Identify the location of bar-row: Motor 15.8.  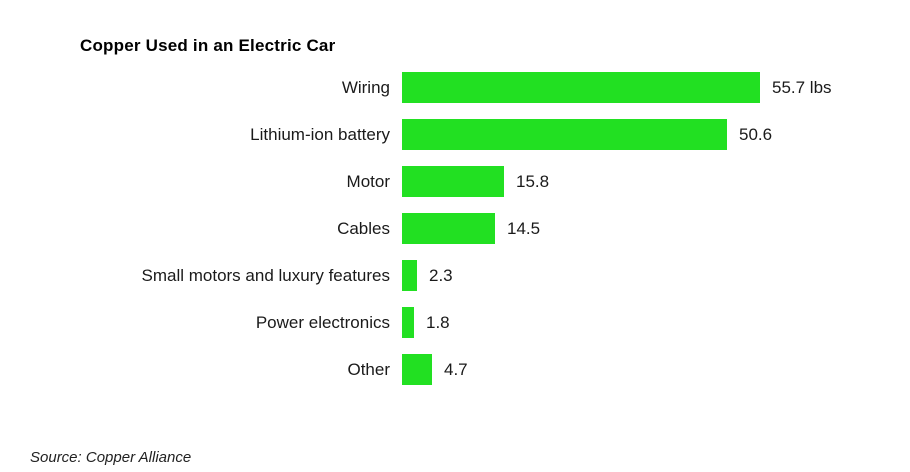
(455, 181).